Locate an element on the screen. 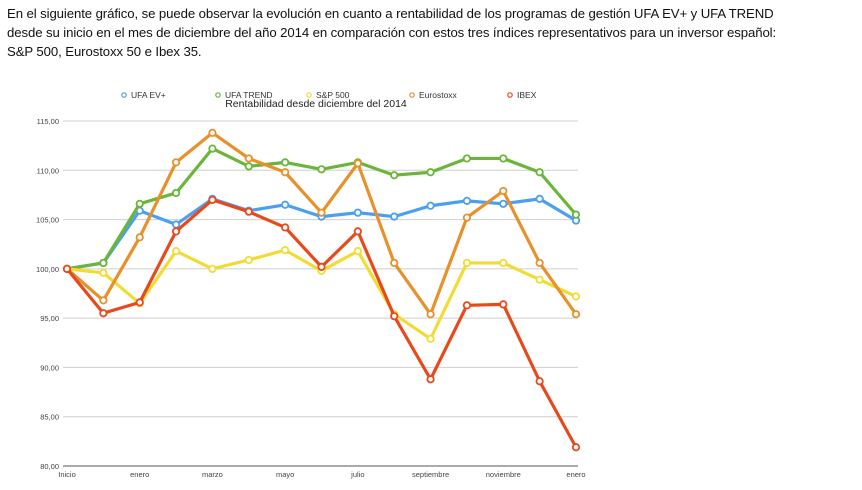  legend-item: S&P 500 is located at coordinates (328, 95).